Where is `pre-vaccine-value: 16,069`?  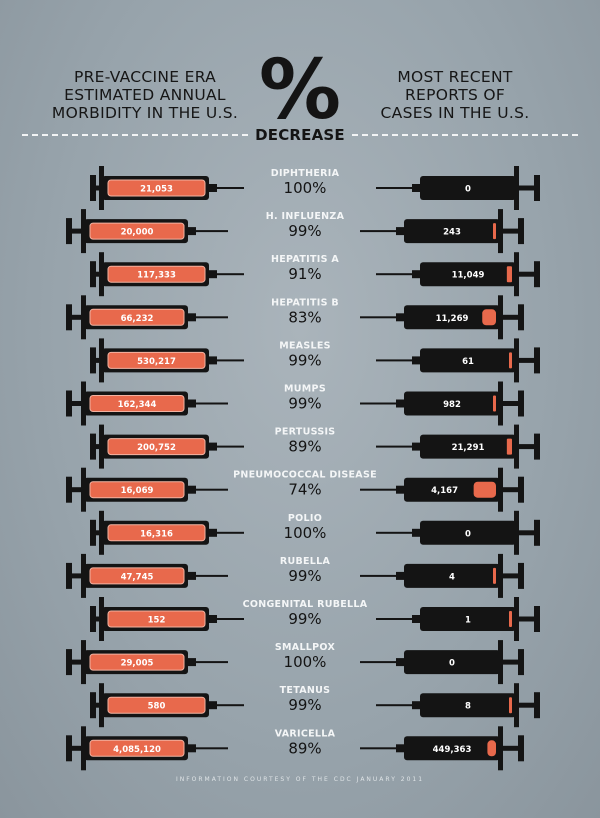 pre-vaccine-value: 16,069 is located at coordinates (137, 491).